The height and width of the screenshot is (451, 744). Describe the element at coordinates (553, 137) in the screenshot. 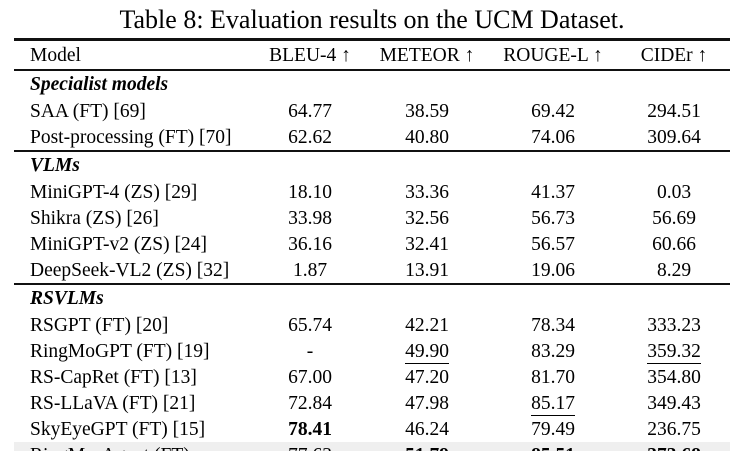

I see `metric-value-cell: 74.06` at that location.